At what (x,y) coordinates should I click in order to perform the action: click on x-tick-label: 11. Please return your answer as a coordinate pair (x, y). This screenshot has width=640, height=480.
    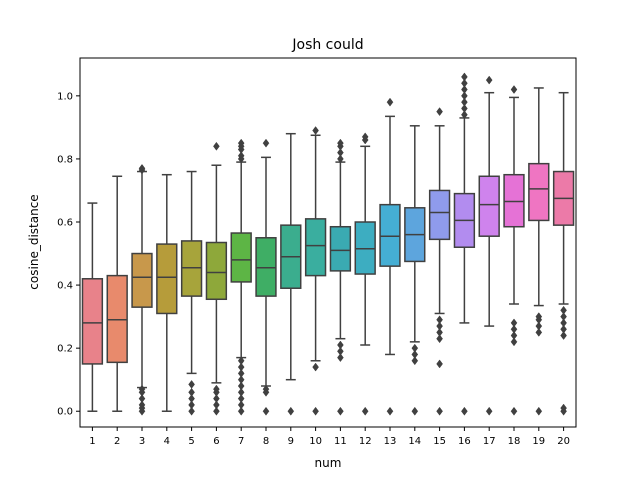
    Looking at the image, I should click on (340, 441).